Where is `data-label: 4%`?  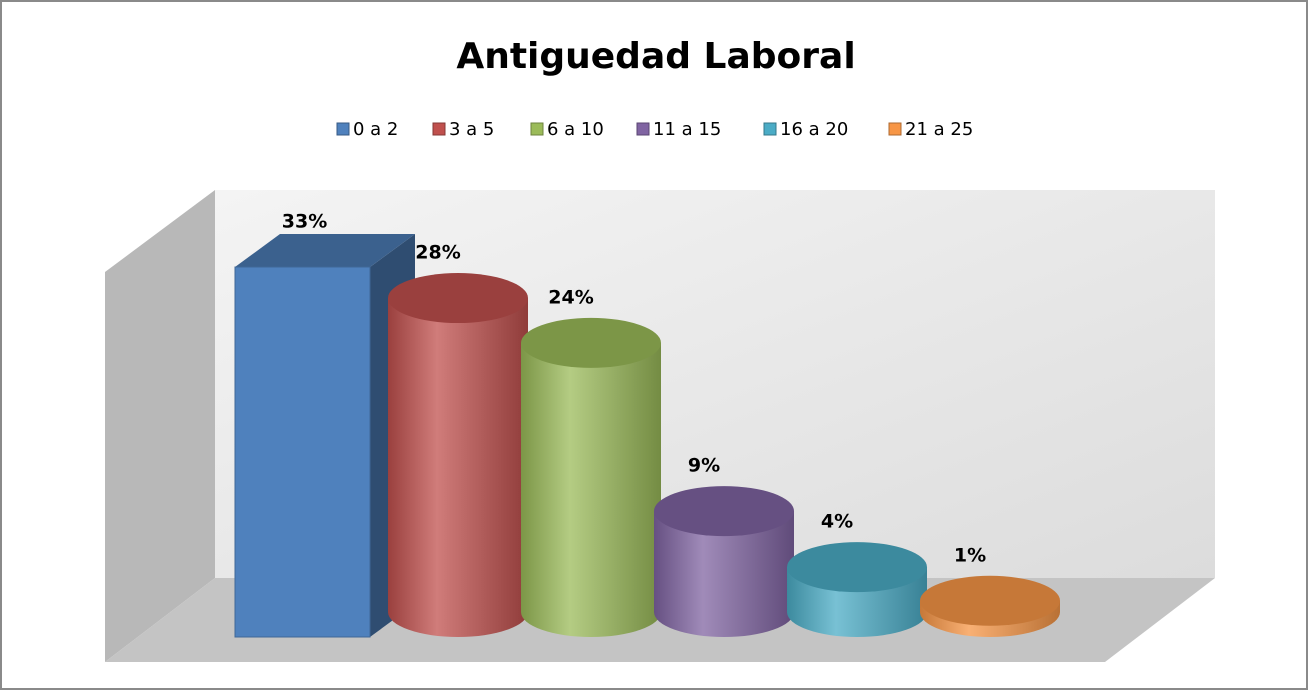 data-label: 4% is located at coordinates (837, 522).